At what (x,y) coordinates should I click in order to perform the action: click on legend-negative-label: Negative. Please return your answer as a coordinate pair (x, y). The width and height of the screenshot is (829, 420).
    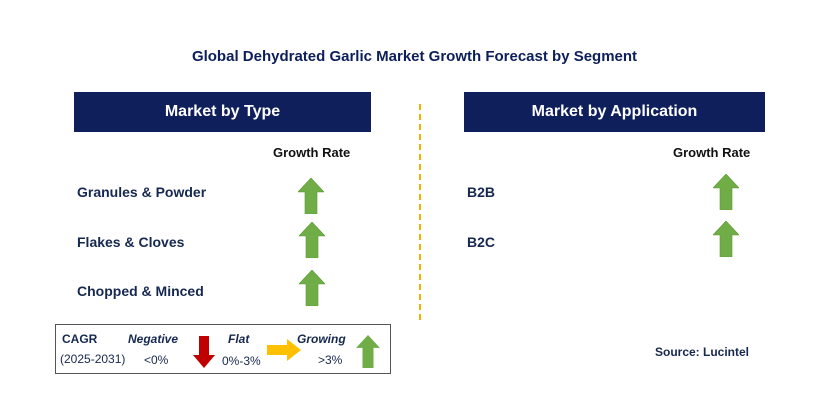
    Looking at the image, I should click on (153, 339).